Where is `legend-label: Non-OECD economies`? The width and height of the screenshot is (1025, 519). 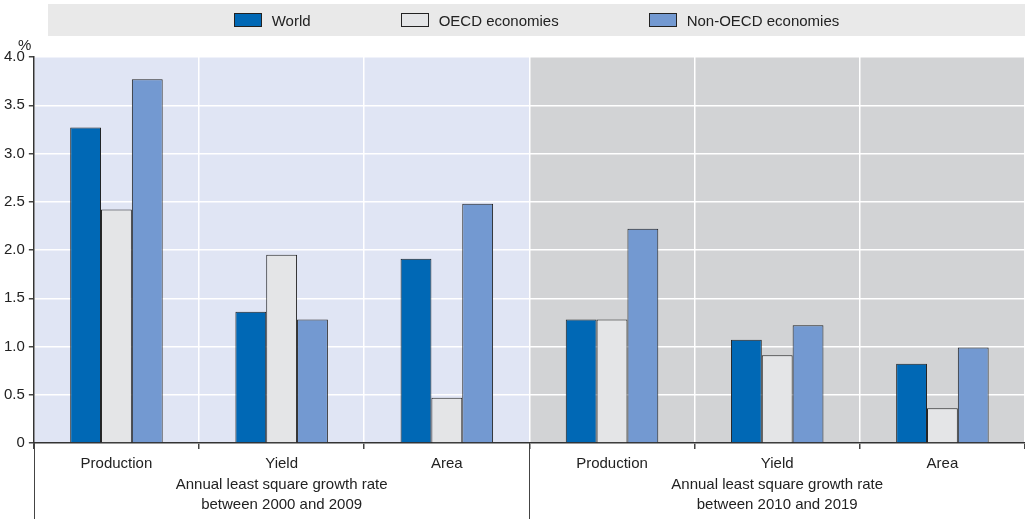
legend-label: Non-OECD economies is located at coordinates (763, 20).